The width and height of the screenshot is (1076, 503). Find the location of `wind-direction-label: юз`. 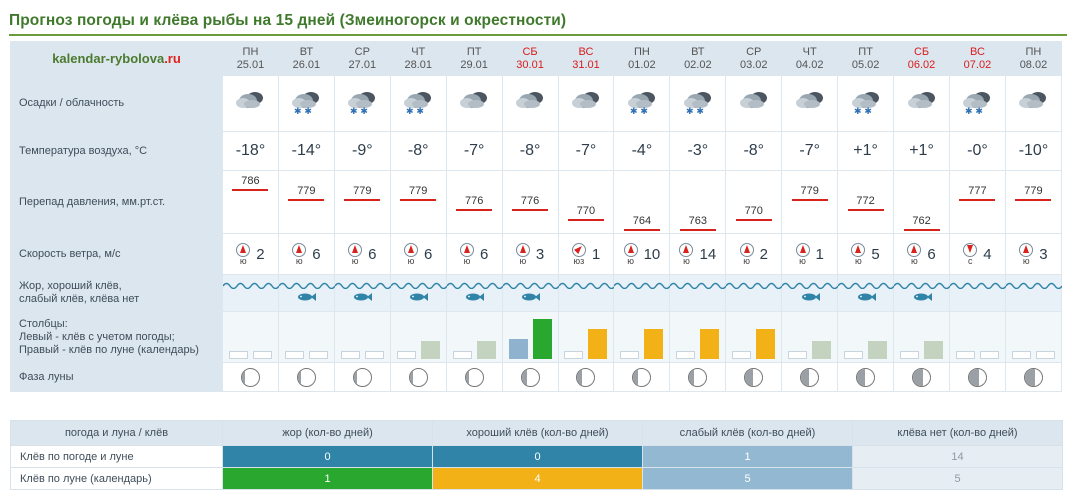

wind-direction-label: юз is located at coordinates (579, 260).